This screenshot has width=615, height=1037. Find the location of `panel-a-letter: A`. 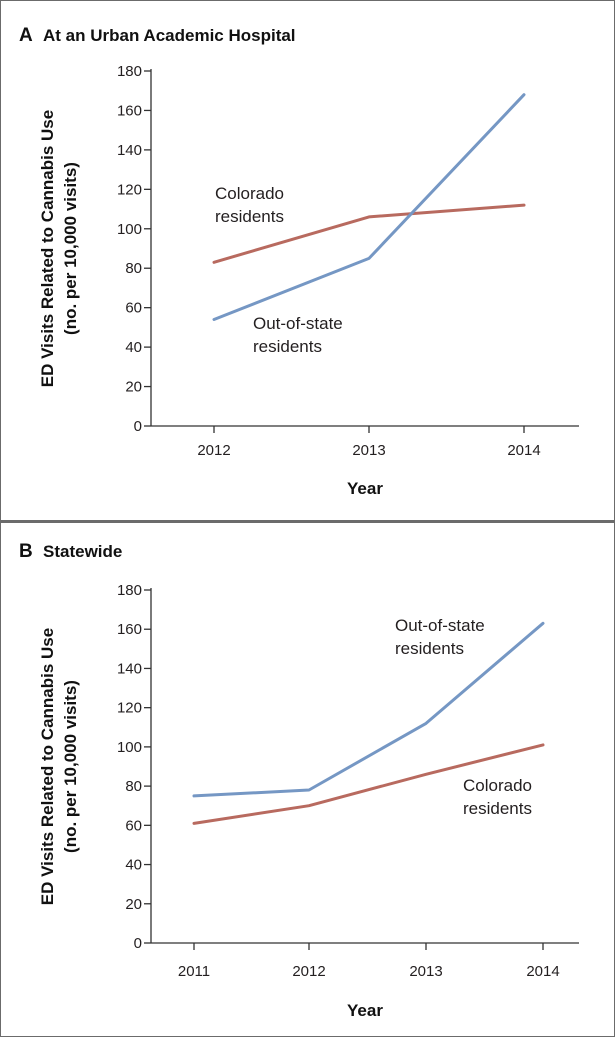

panel-a-letter: A is located at coordinates (26, 35).